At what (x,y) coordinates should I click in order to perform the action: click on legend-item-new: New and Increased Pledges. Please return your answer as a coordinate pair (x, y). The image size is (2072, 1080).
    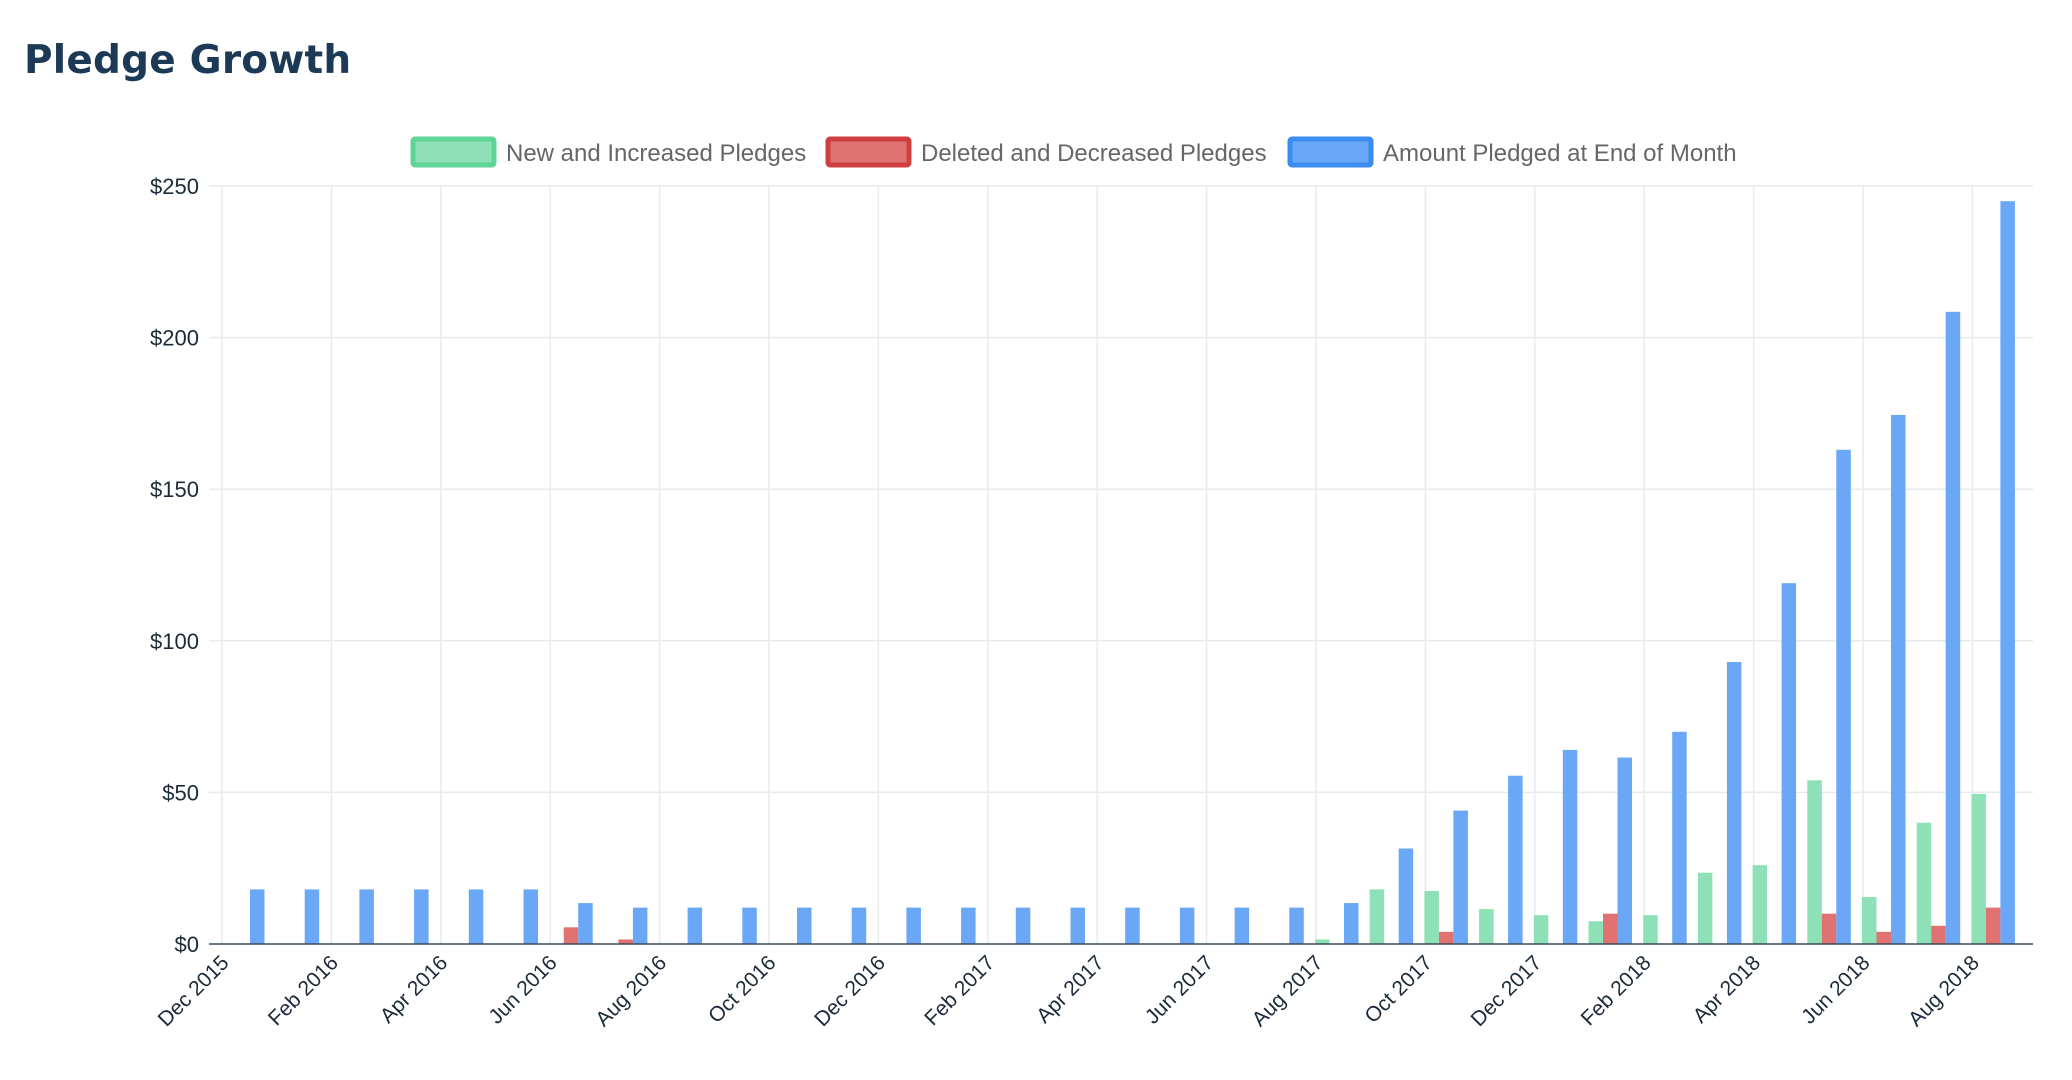
    Looking at the image, I should click on (608, 152).